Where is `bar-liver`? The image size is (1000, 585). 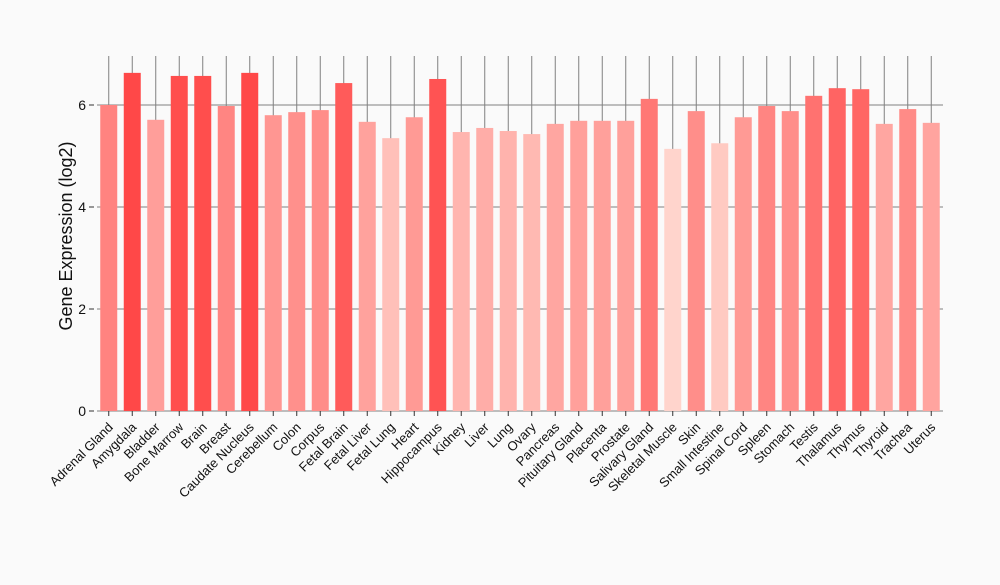 bar-liver is located at coordinates (485, 269).